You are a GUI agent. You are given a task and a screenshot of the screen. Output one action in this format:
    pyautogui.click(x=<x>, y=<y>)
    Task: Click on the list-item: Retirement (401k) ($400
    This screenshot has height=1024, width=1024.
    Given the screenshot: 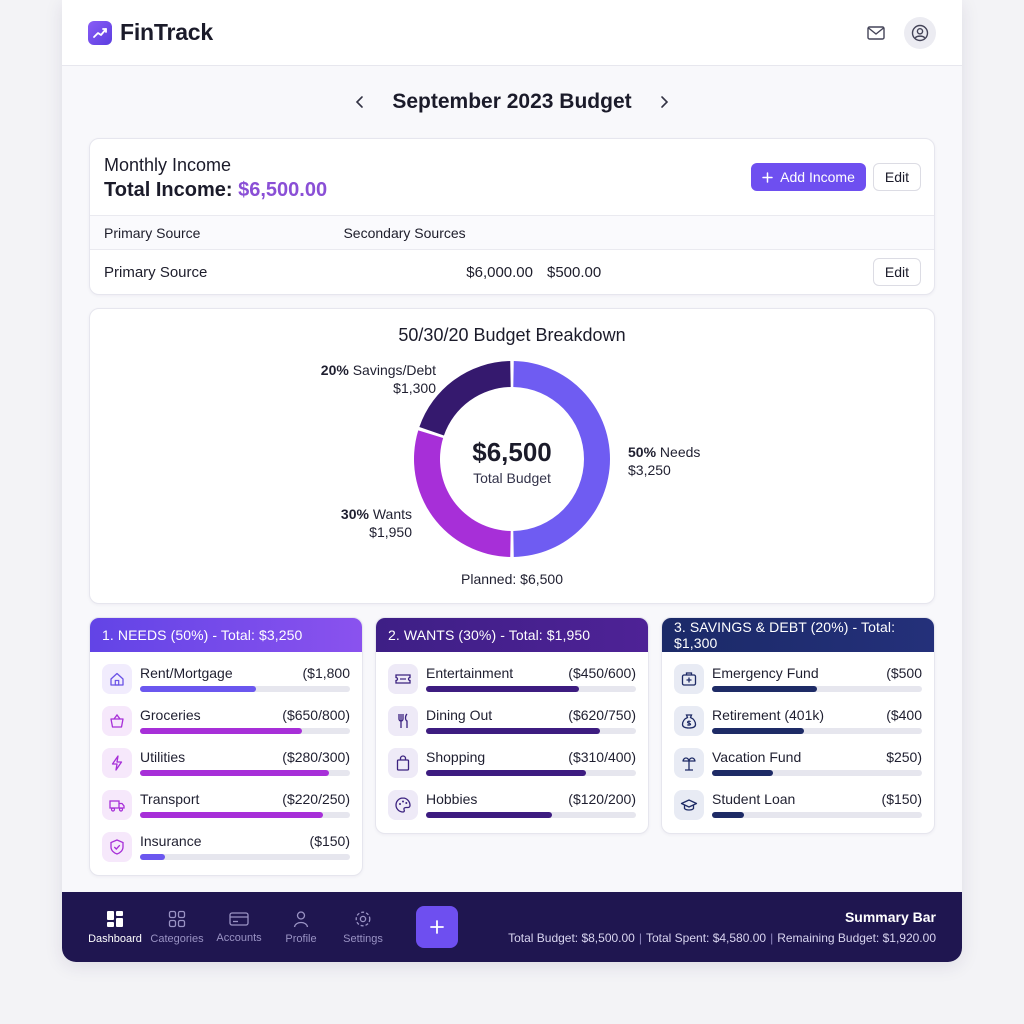 What is the action you would take?
    pyautogui.click(x=798, y=725)
    